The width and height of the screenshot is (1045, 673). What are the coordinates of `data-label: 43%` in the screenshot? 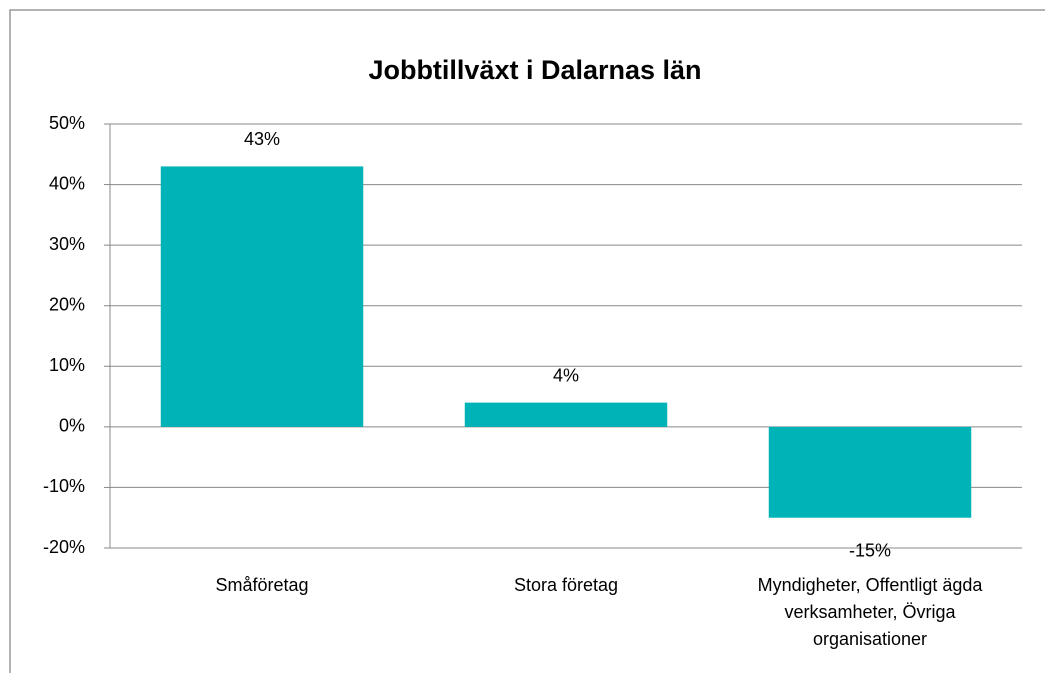 It's located at (262, 139).